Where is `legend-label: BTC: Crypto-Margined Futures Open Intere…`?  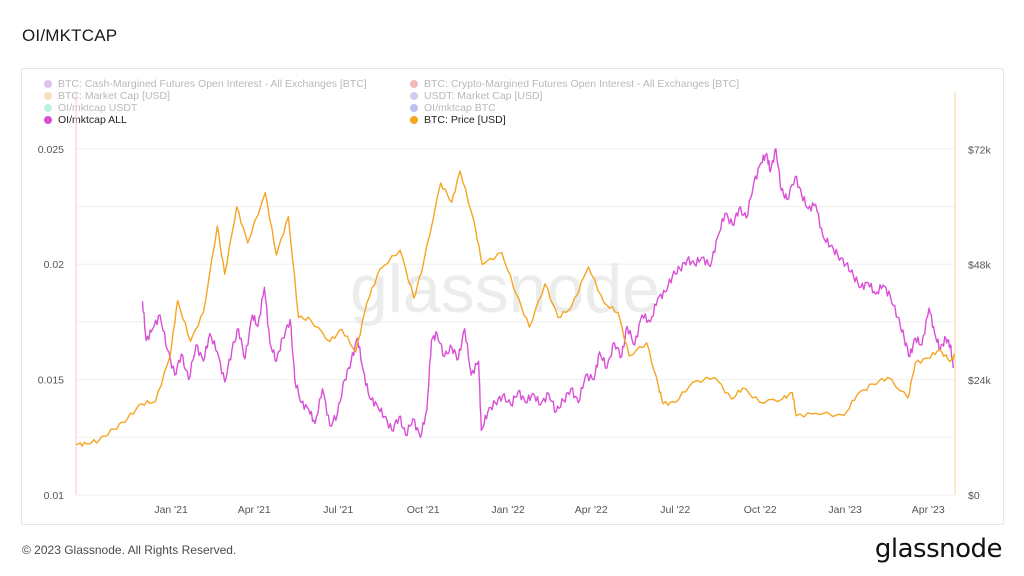 legend-label: BTC: Crypto-Margined Futures Open Intere… is located at coordinates (582, 84).